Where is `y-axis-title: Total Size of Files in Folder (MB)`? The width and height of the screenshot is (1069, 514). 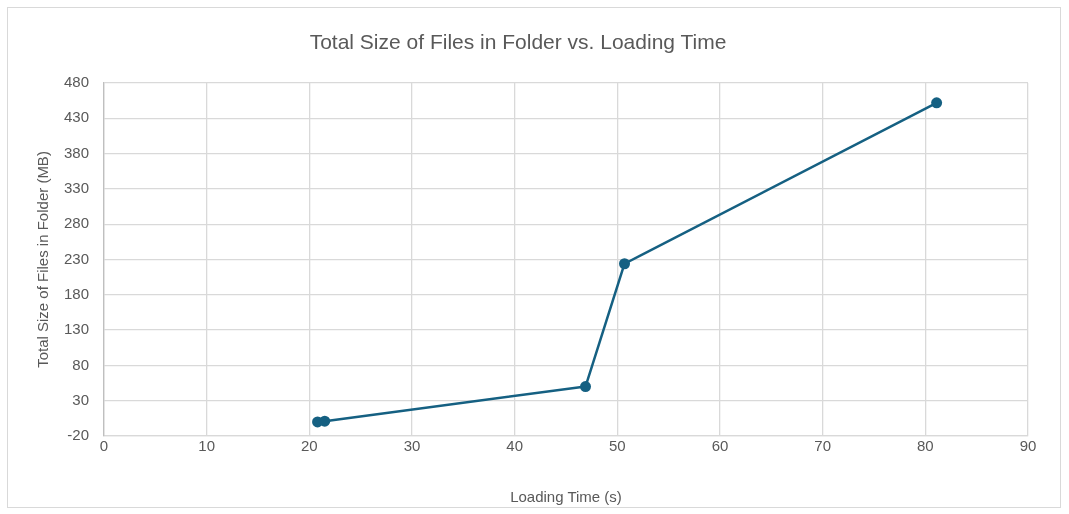 y-axis-title: Total Size of Files in Folder (MB) is located at coordinates (42, 259).